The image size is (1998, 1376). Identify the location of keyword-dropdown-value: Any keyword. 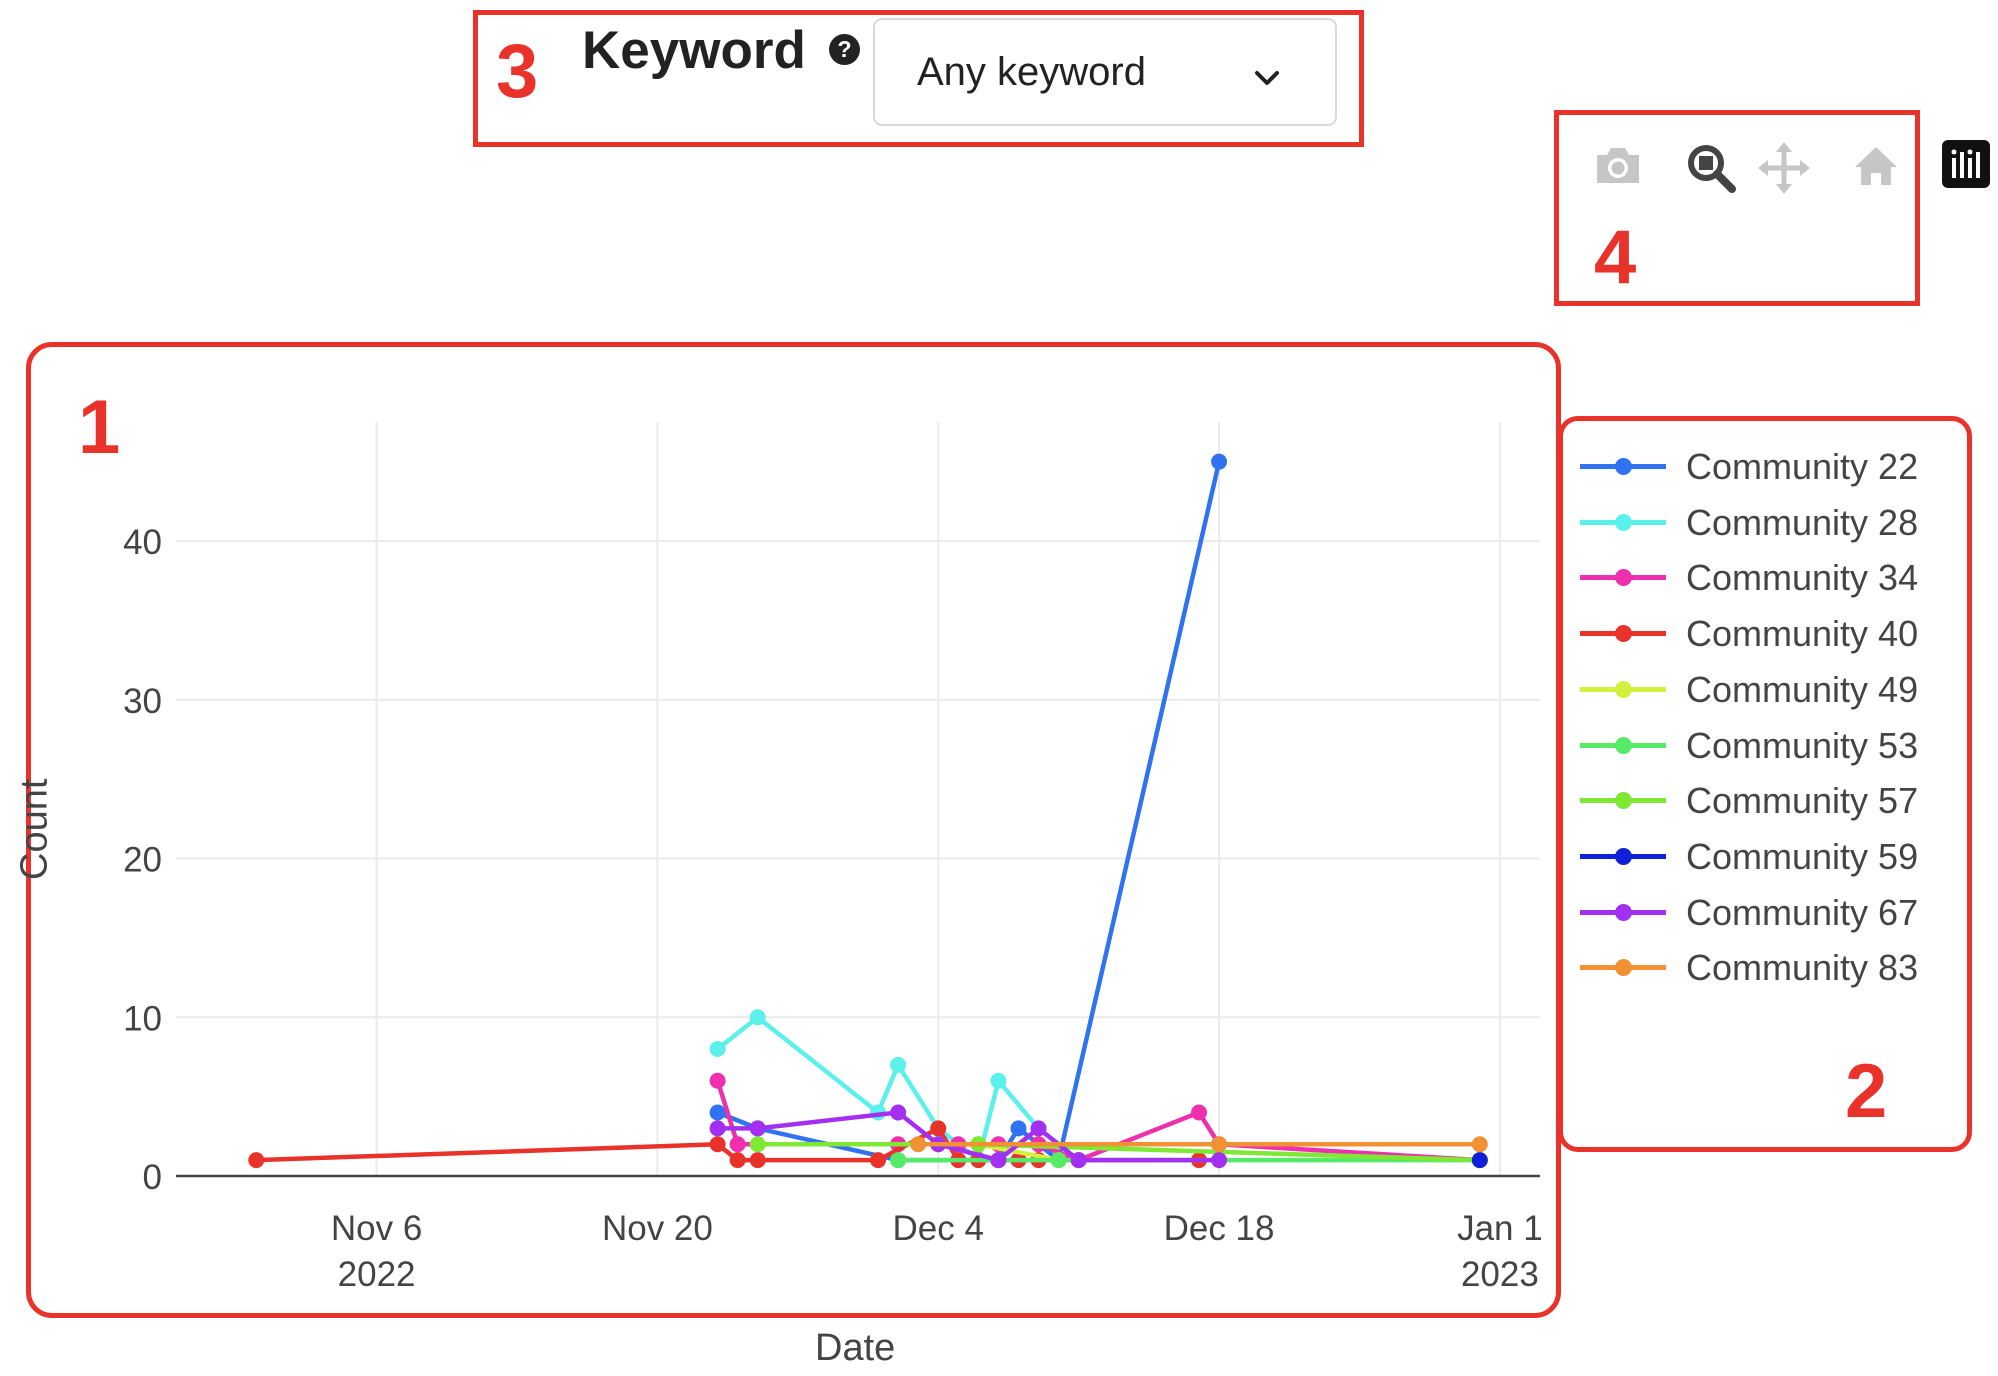
(1031, 72).